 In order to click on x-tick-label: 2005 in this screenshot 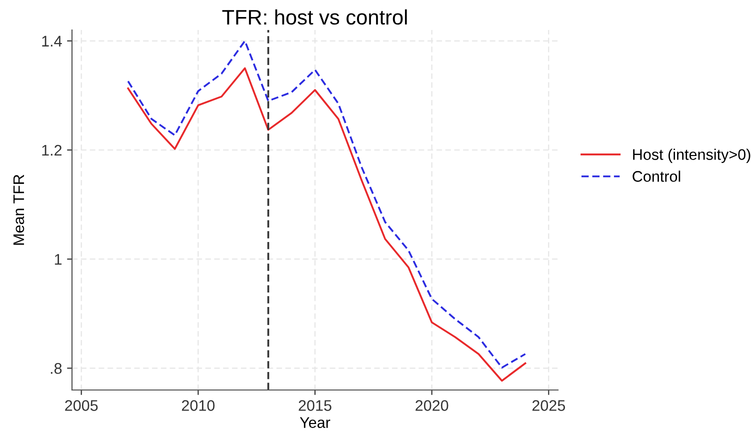, I will do `click(81, 405)`.